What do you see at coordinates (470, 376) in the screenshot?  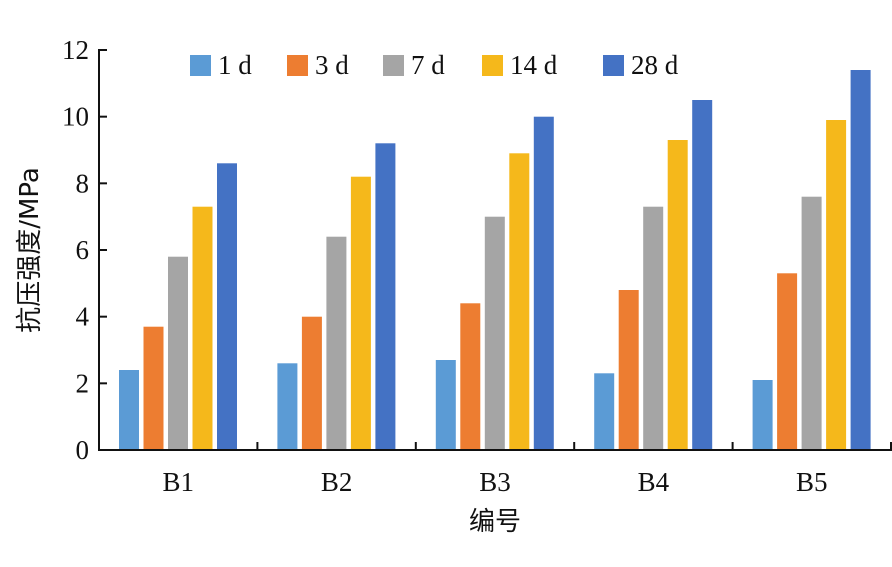 I see `bar-b3-3d` at bounding box center [470, 376].